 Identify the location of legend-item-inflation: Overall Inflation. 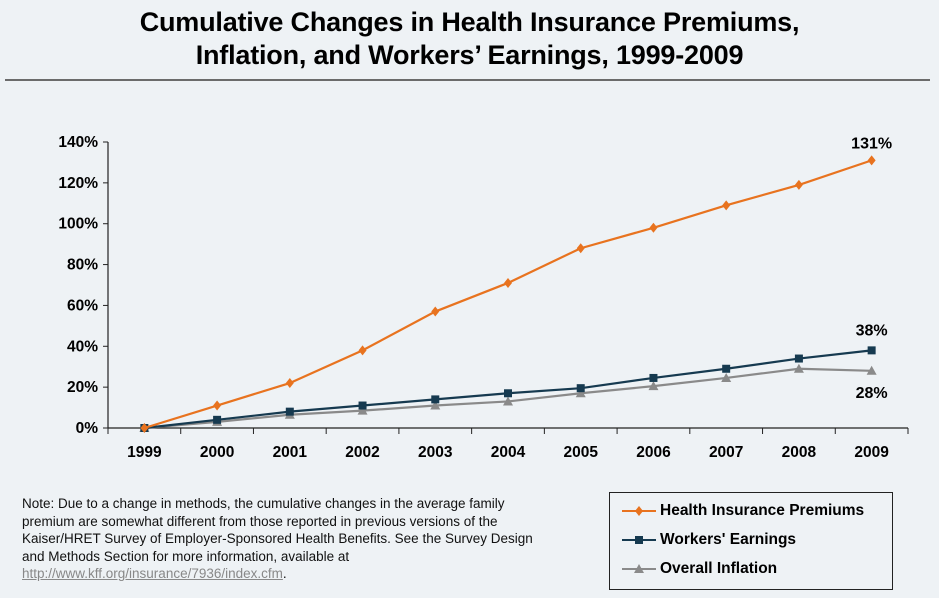
(699, 569).